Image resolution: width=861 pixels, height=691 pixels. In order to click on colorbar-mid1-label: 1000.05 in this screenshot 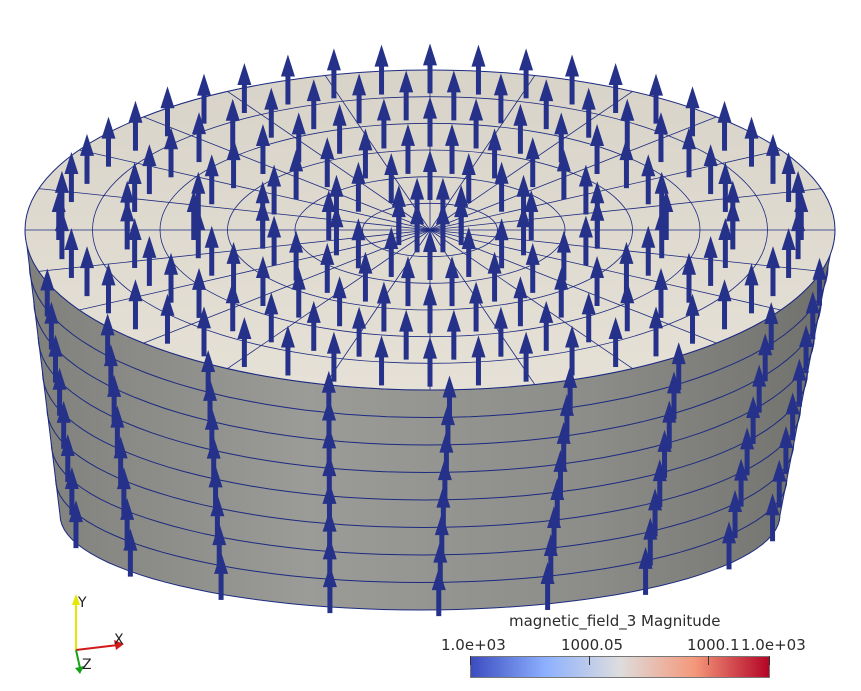, I will do `click(592, 645)`.